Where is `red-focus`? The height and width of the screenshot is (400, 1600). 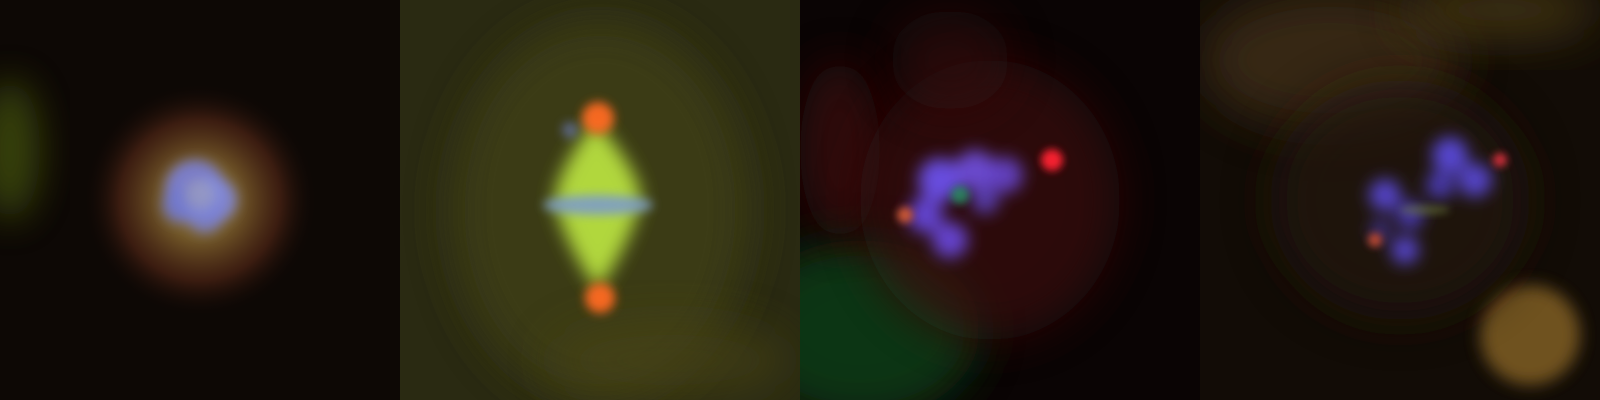
red-focus is located at coordinates (1052, 160).